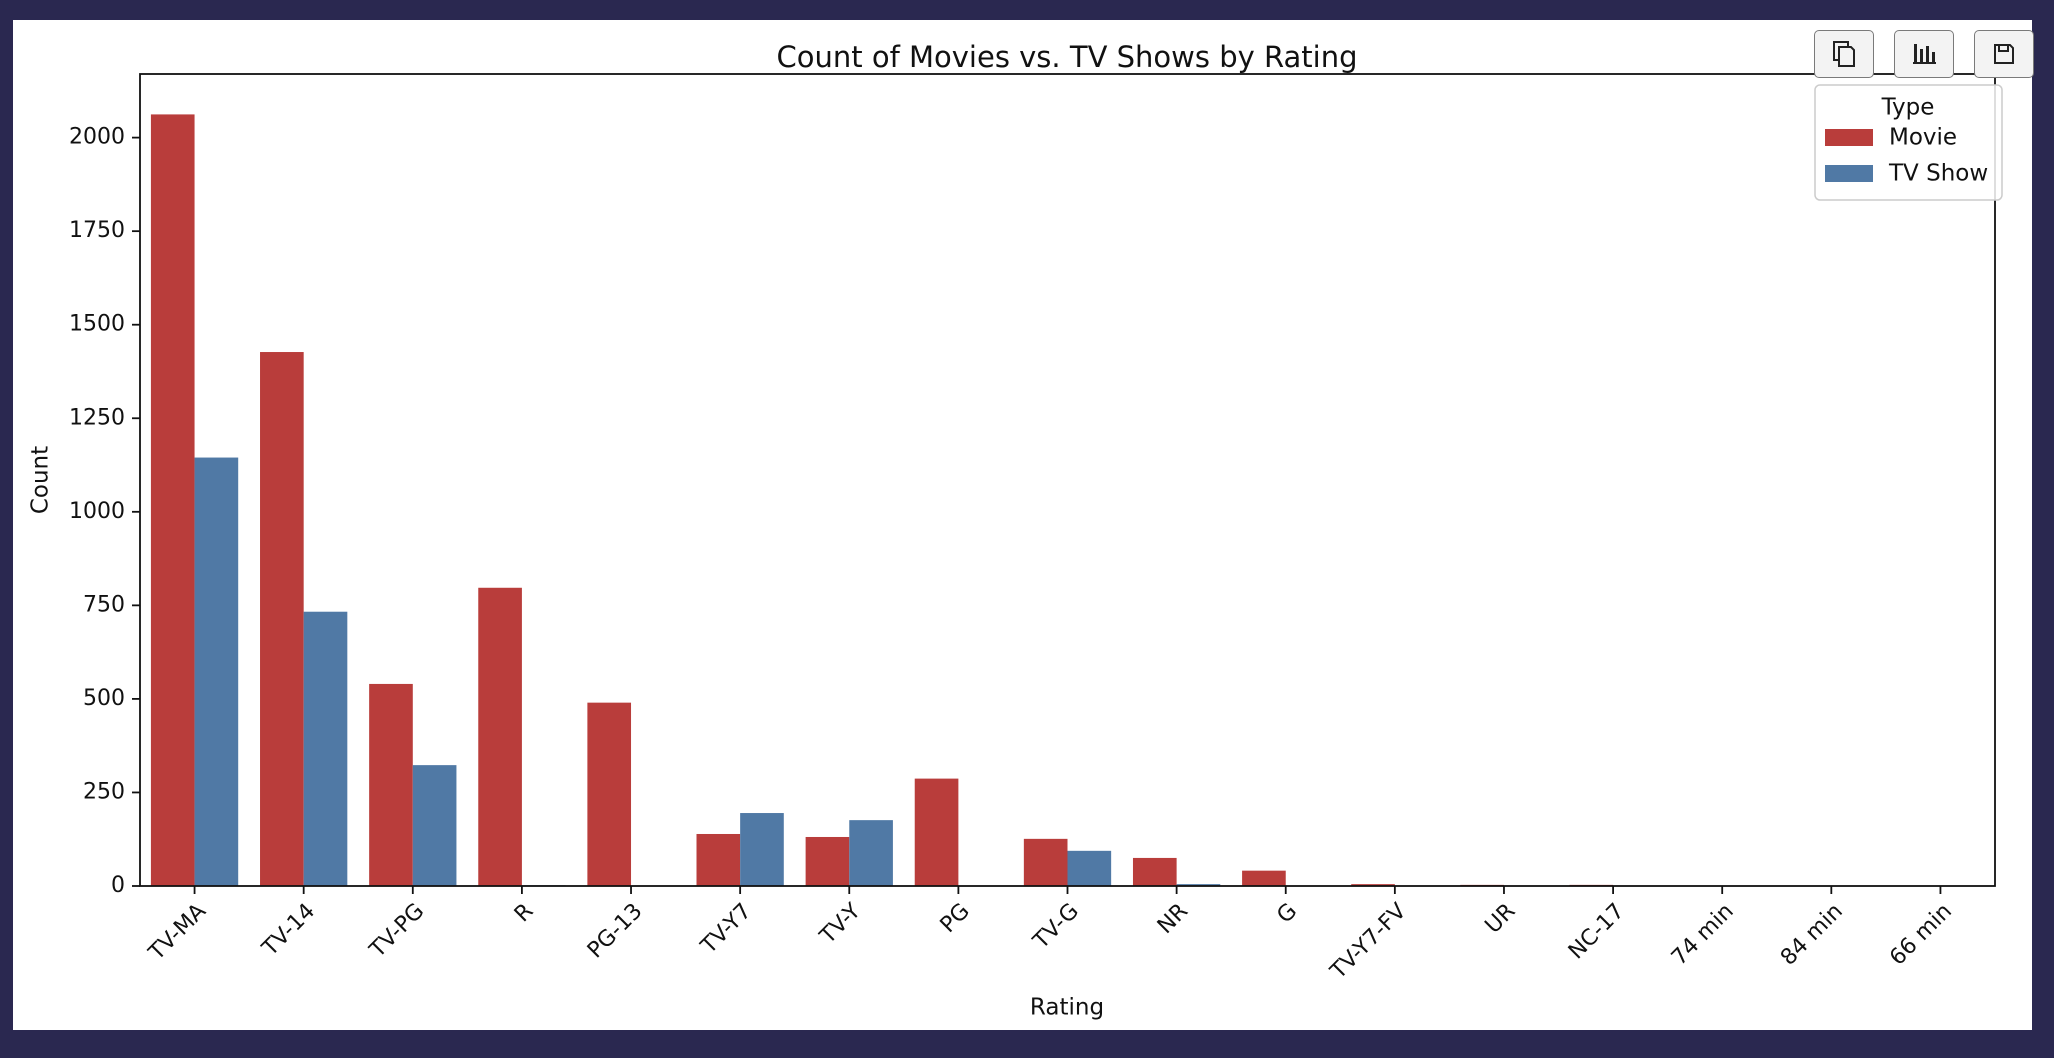 This screenshot has width=2054, height=1058. What do you see at coordinates (397, 931) in the screenshot?
I see `x-tick-label: TV-PG` at bounding box center [397, 931].